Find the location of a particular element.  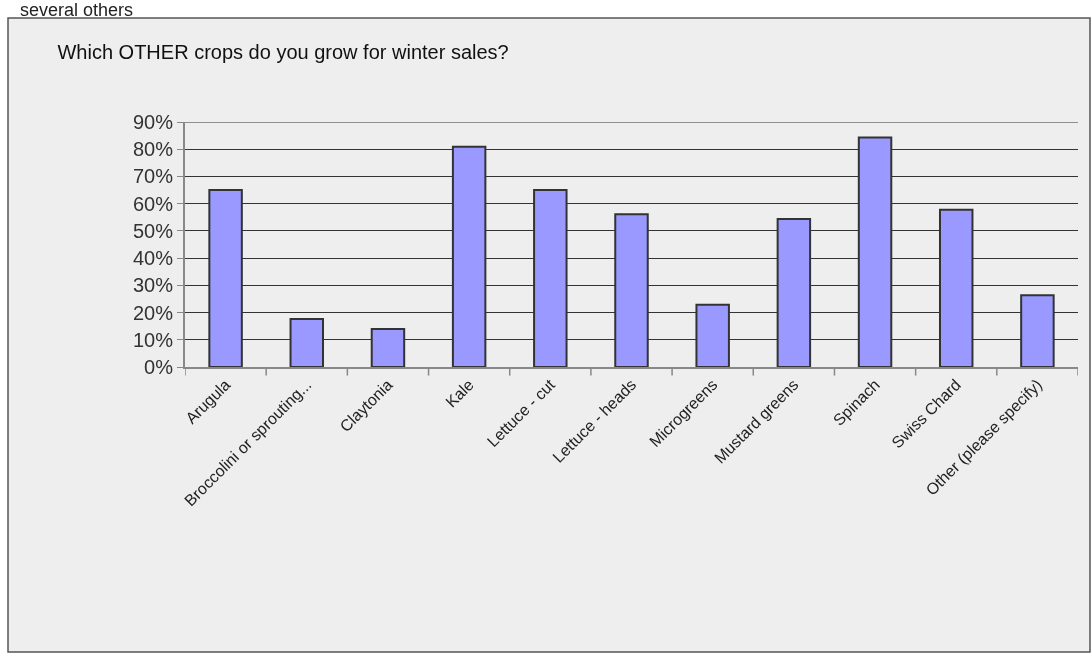

y-tick-label: 0% is located at coordinates (159, 367).